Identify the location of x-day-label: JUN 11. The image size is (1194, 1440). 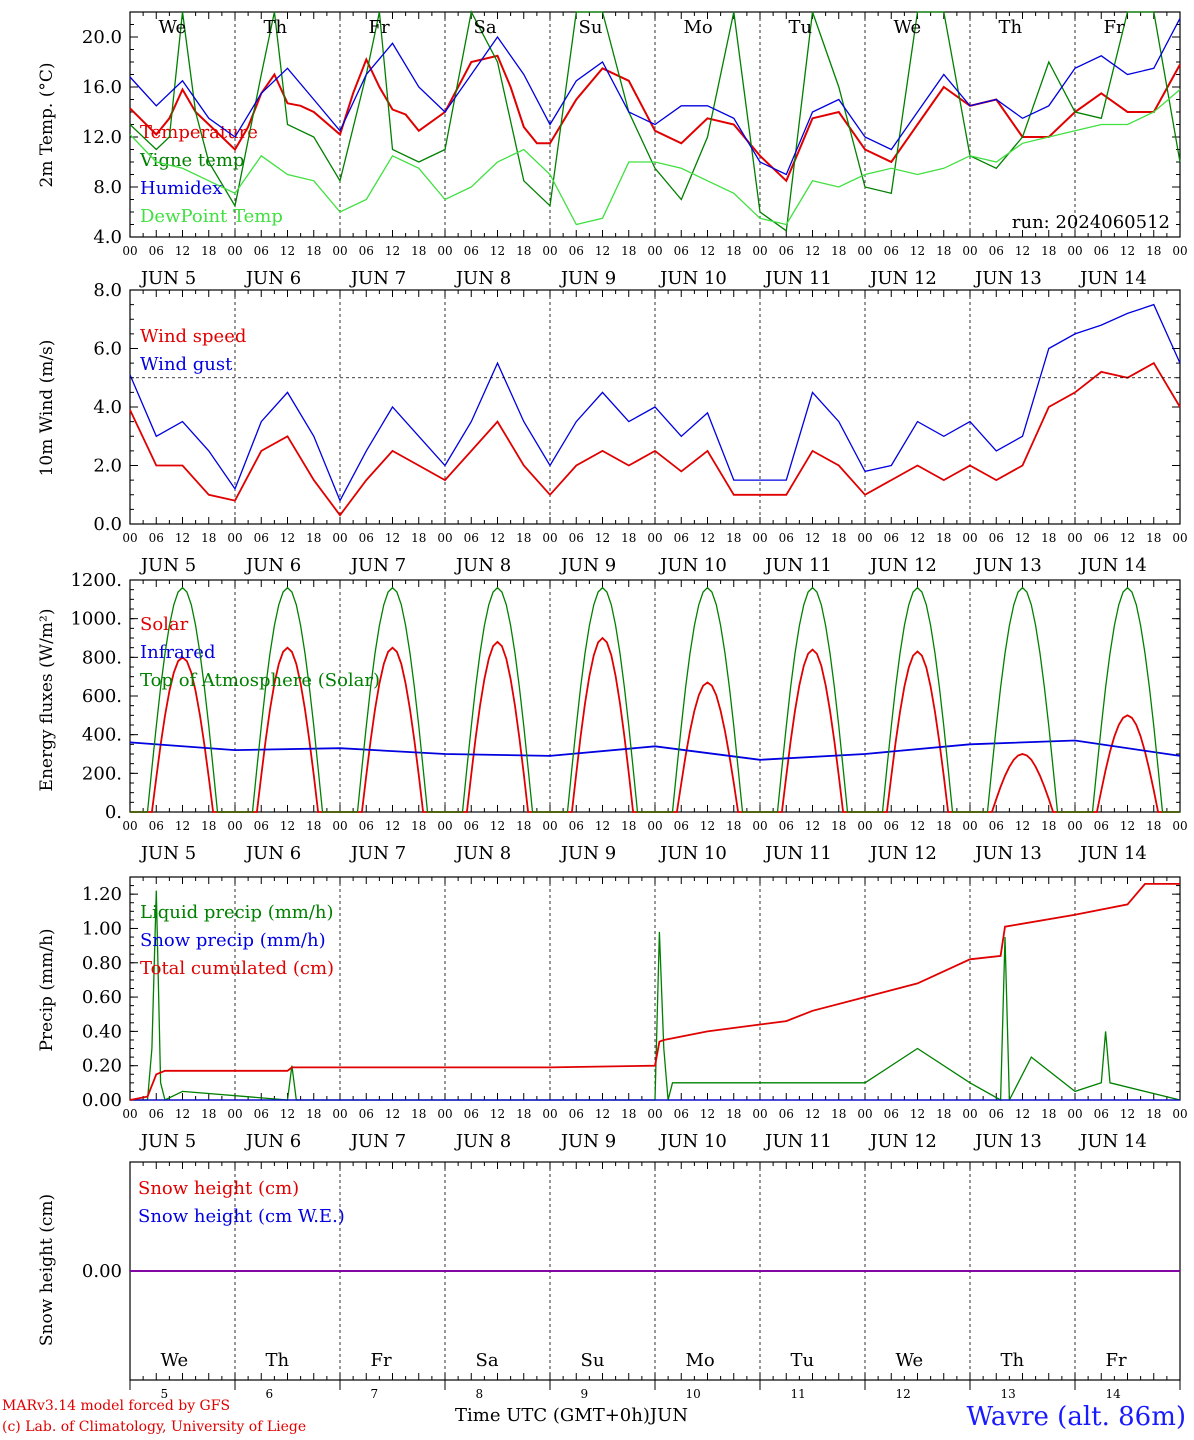
(797, 853).